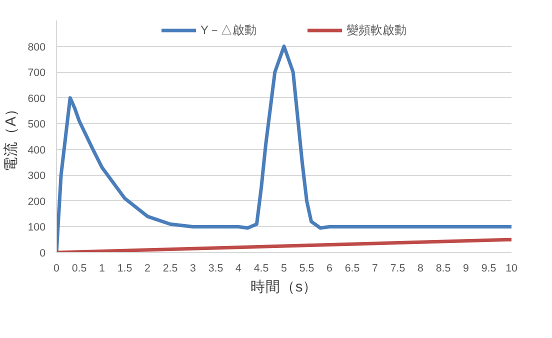  Describe the element at coordinates (228, 30) in the screenshot. I see `legend-label: Y－△啟動` at that location.